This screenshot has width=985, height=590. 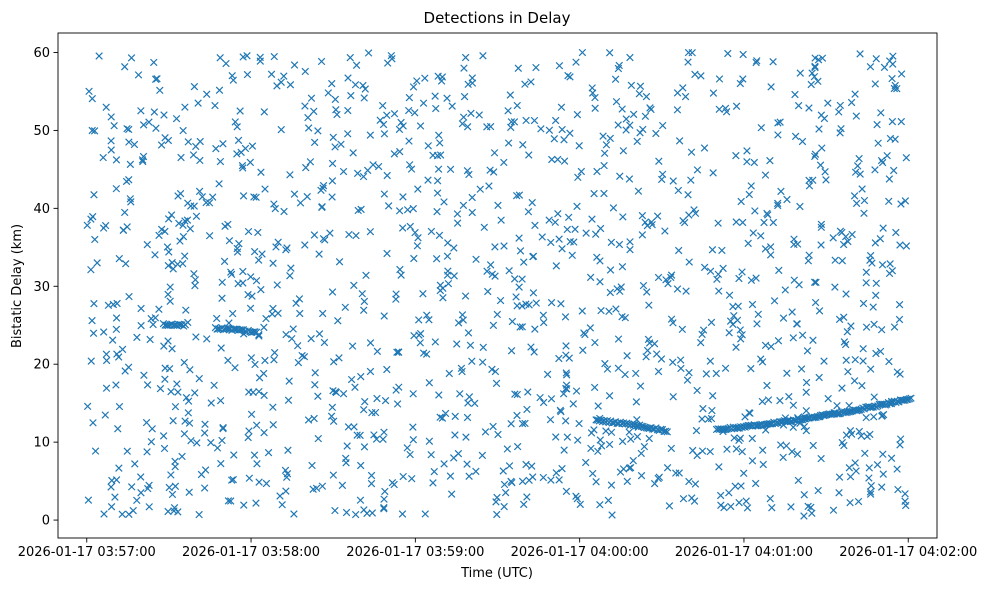 What do you see at coordinates (580, 552) in the screenshot?
I see `x-tick-label: 2026-01-17 04:00:00` at bounding box center [580, 552].